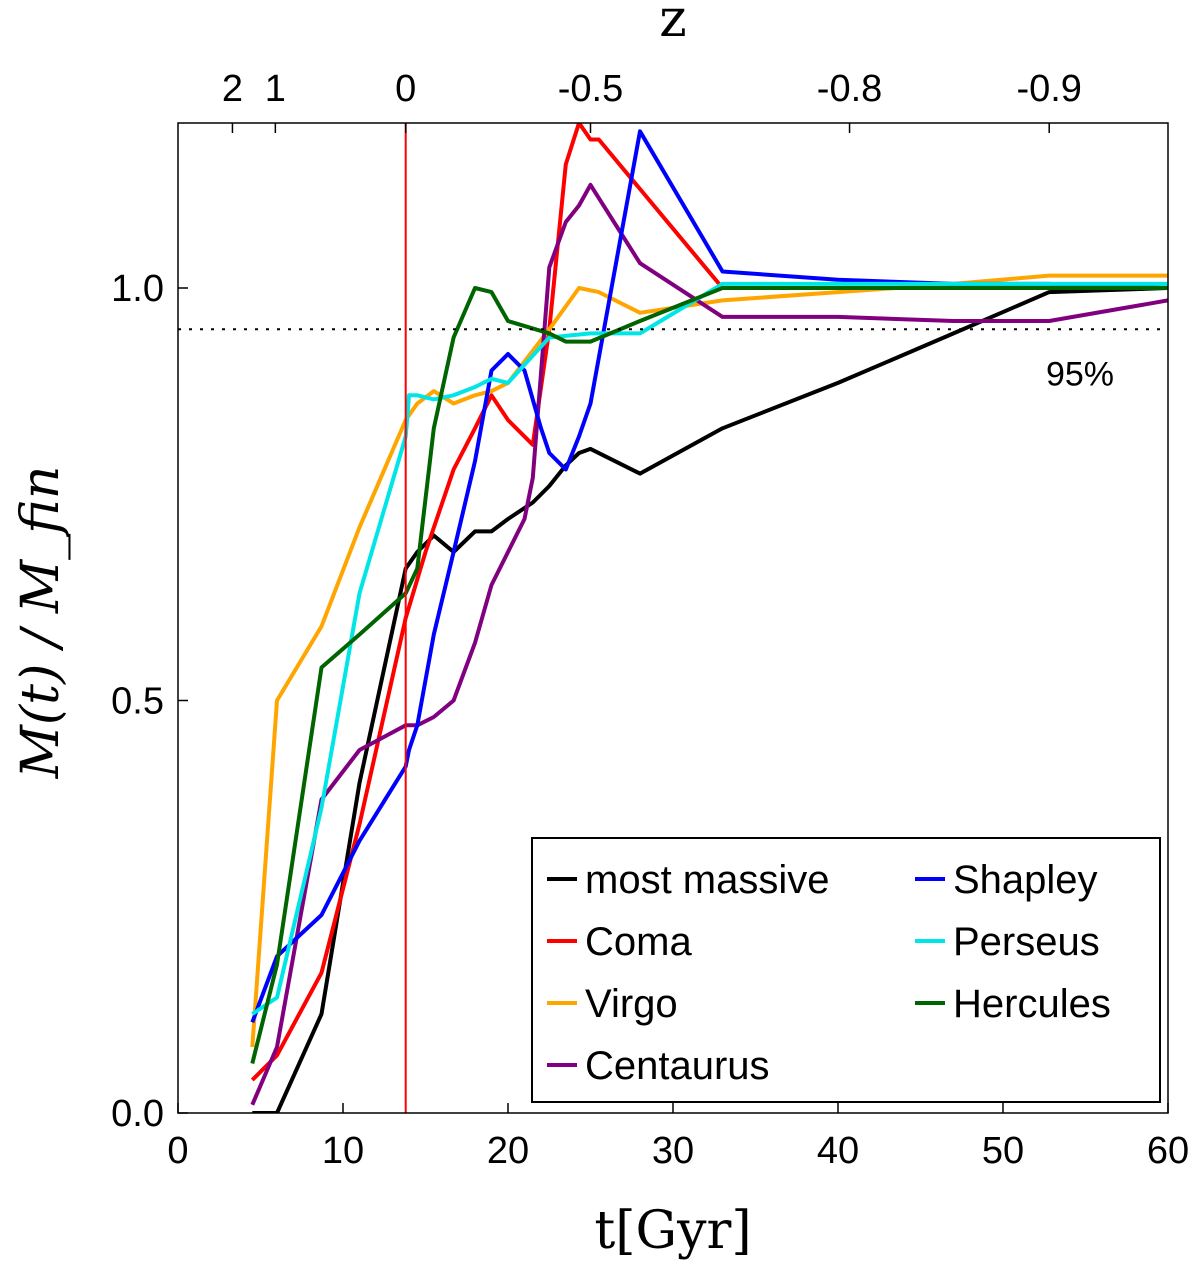  I want to click on x-tick-label: 30, so click(673, 1151).